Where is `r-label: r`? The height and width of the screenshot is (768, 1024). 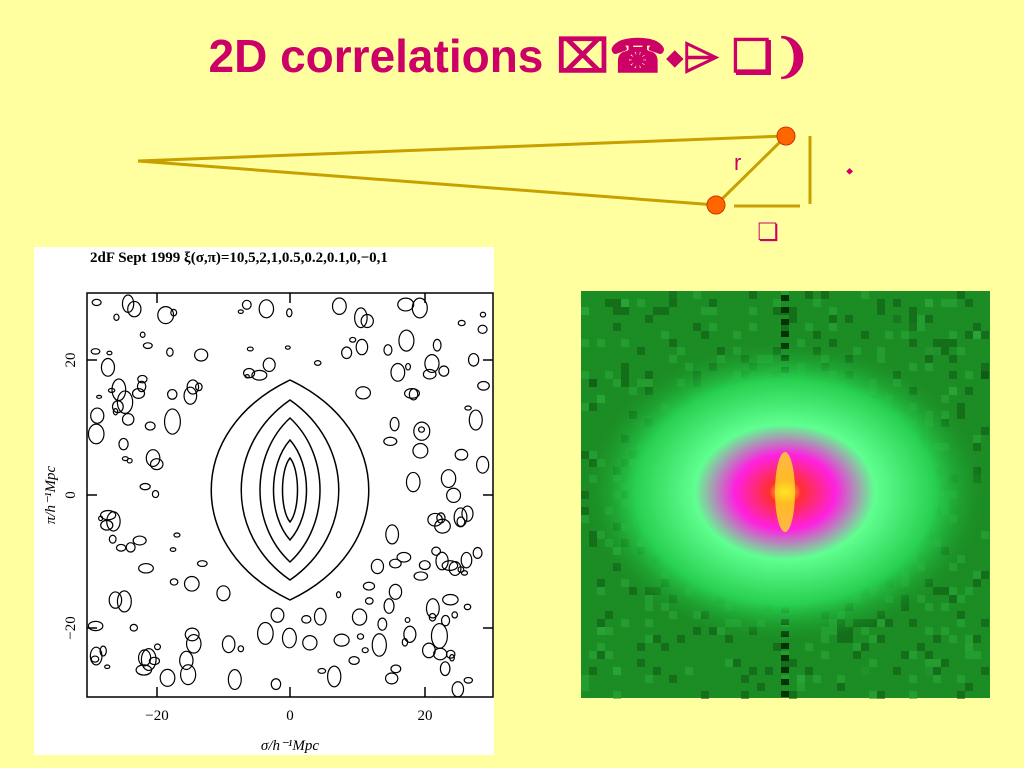 r-label: r is located at coordinates (737, 162).